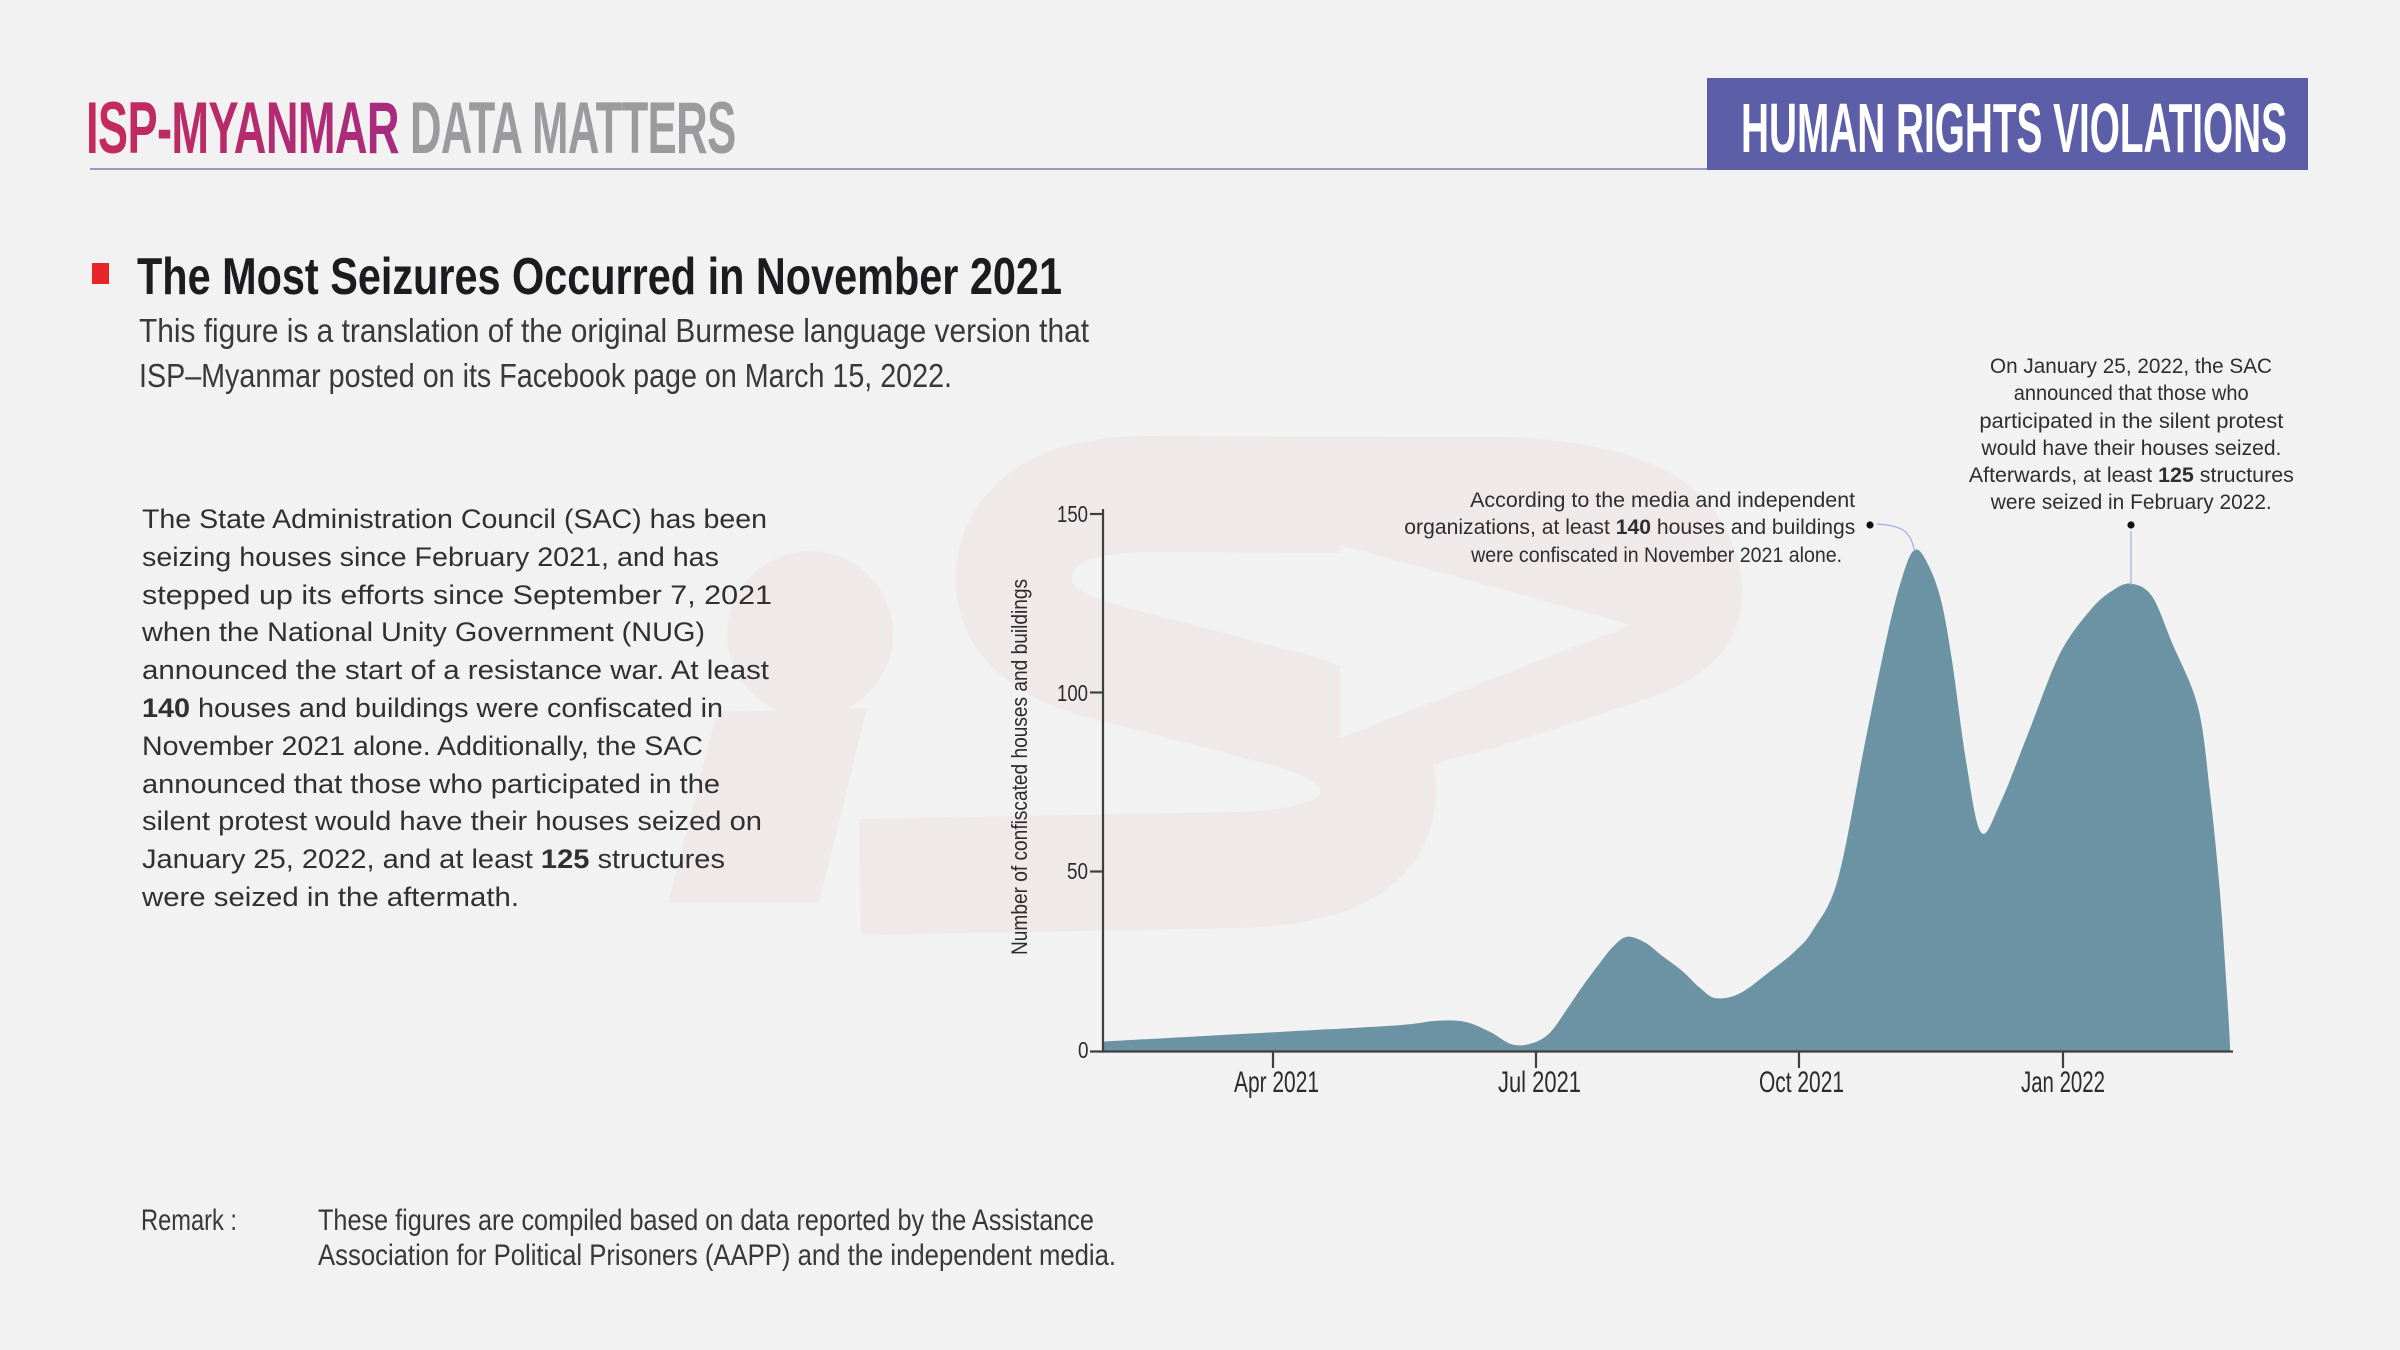 The image size is (2400, 1350). I want to click on svg-text: 0, so click(1083, 1050).